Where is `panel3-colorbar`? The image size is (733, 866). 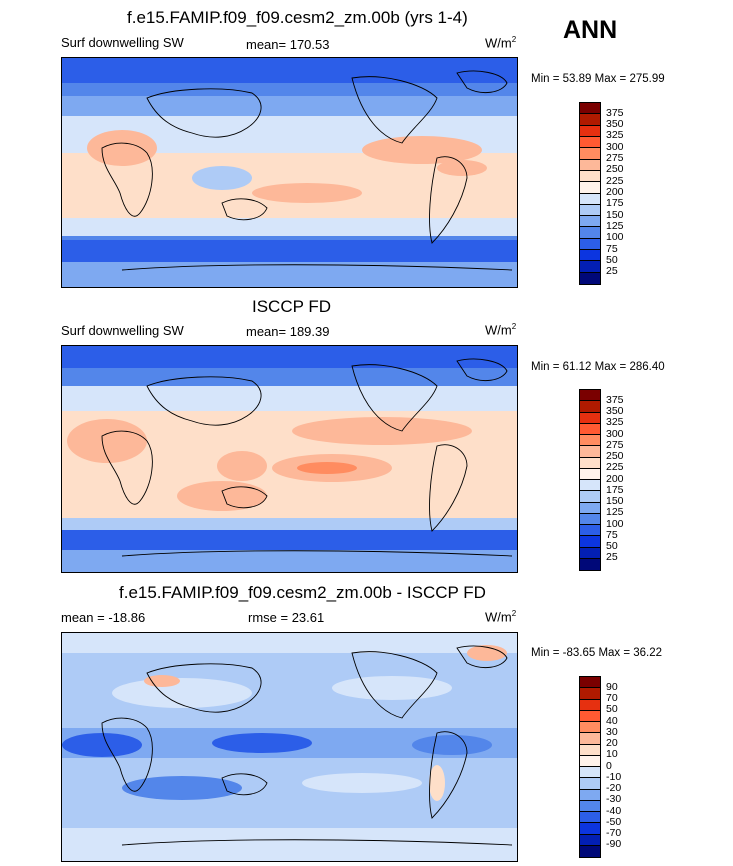
panel3-colorbar is located at coordinates (590, 767).